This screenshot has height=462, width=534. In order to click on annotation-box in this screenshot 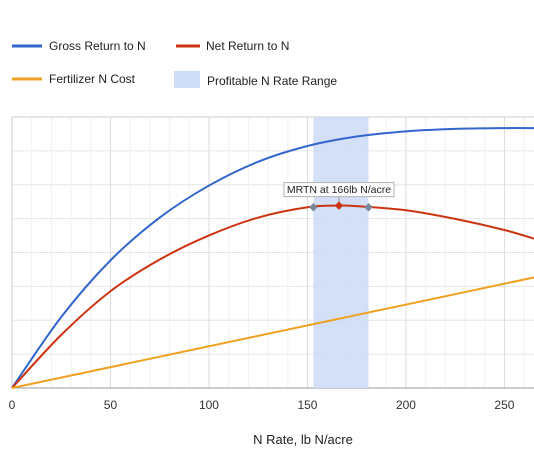, I will do `click(339, 190)`.